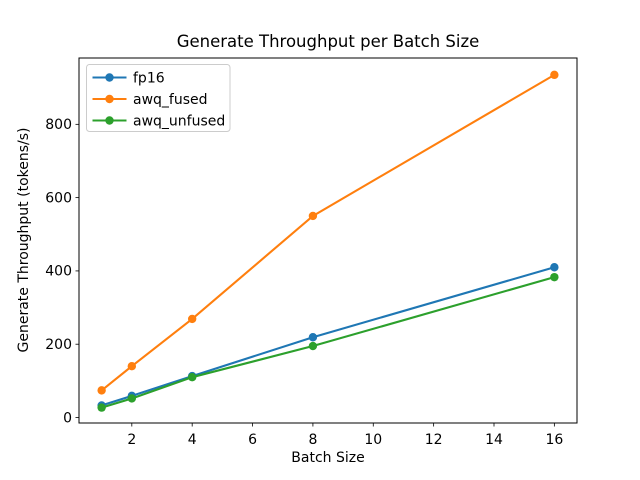 The height and width of the screenshot is (480, 640). I want to click on x-tick-label: 16, so click(554, 440).